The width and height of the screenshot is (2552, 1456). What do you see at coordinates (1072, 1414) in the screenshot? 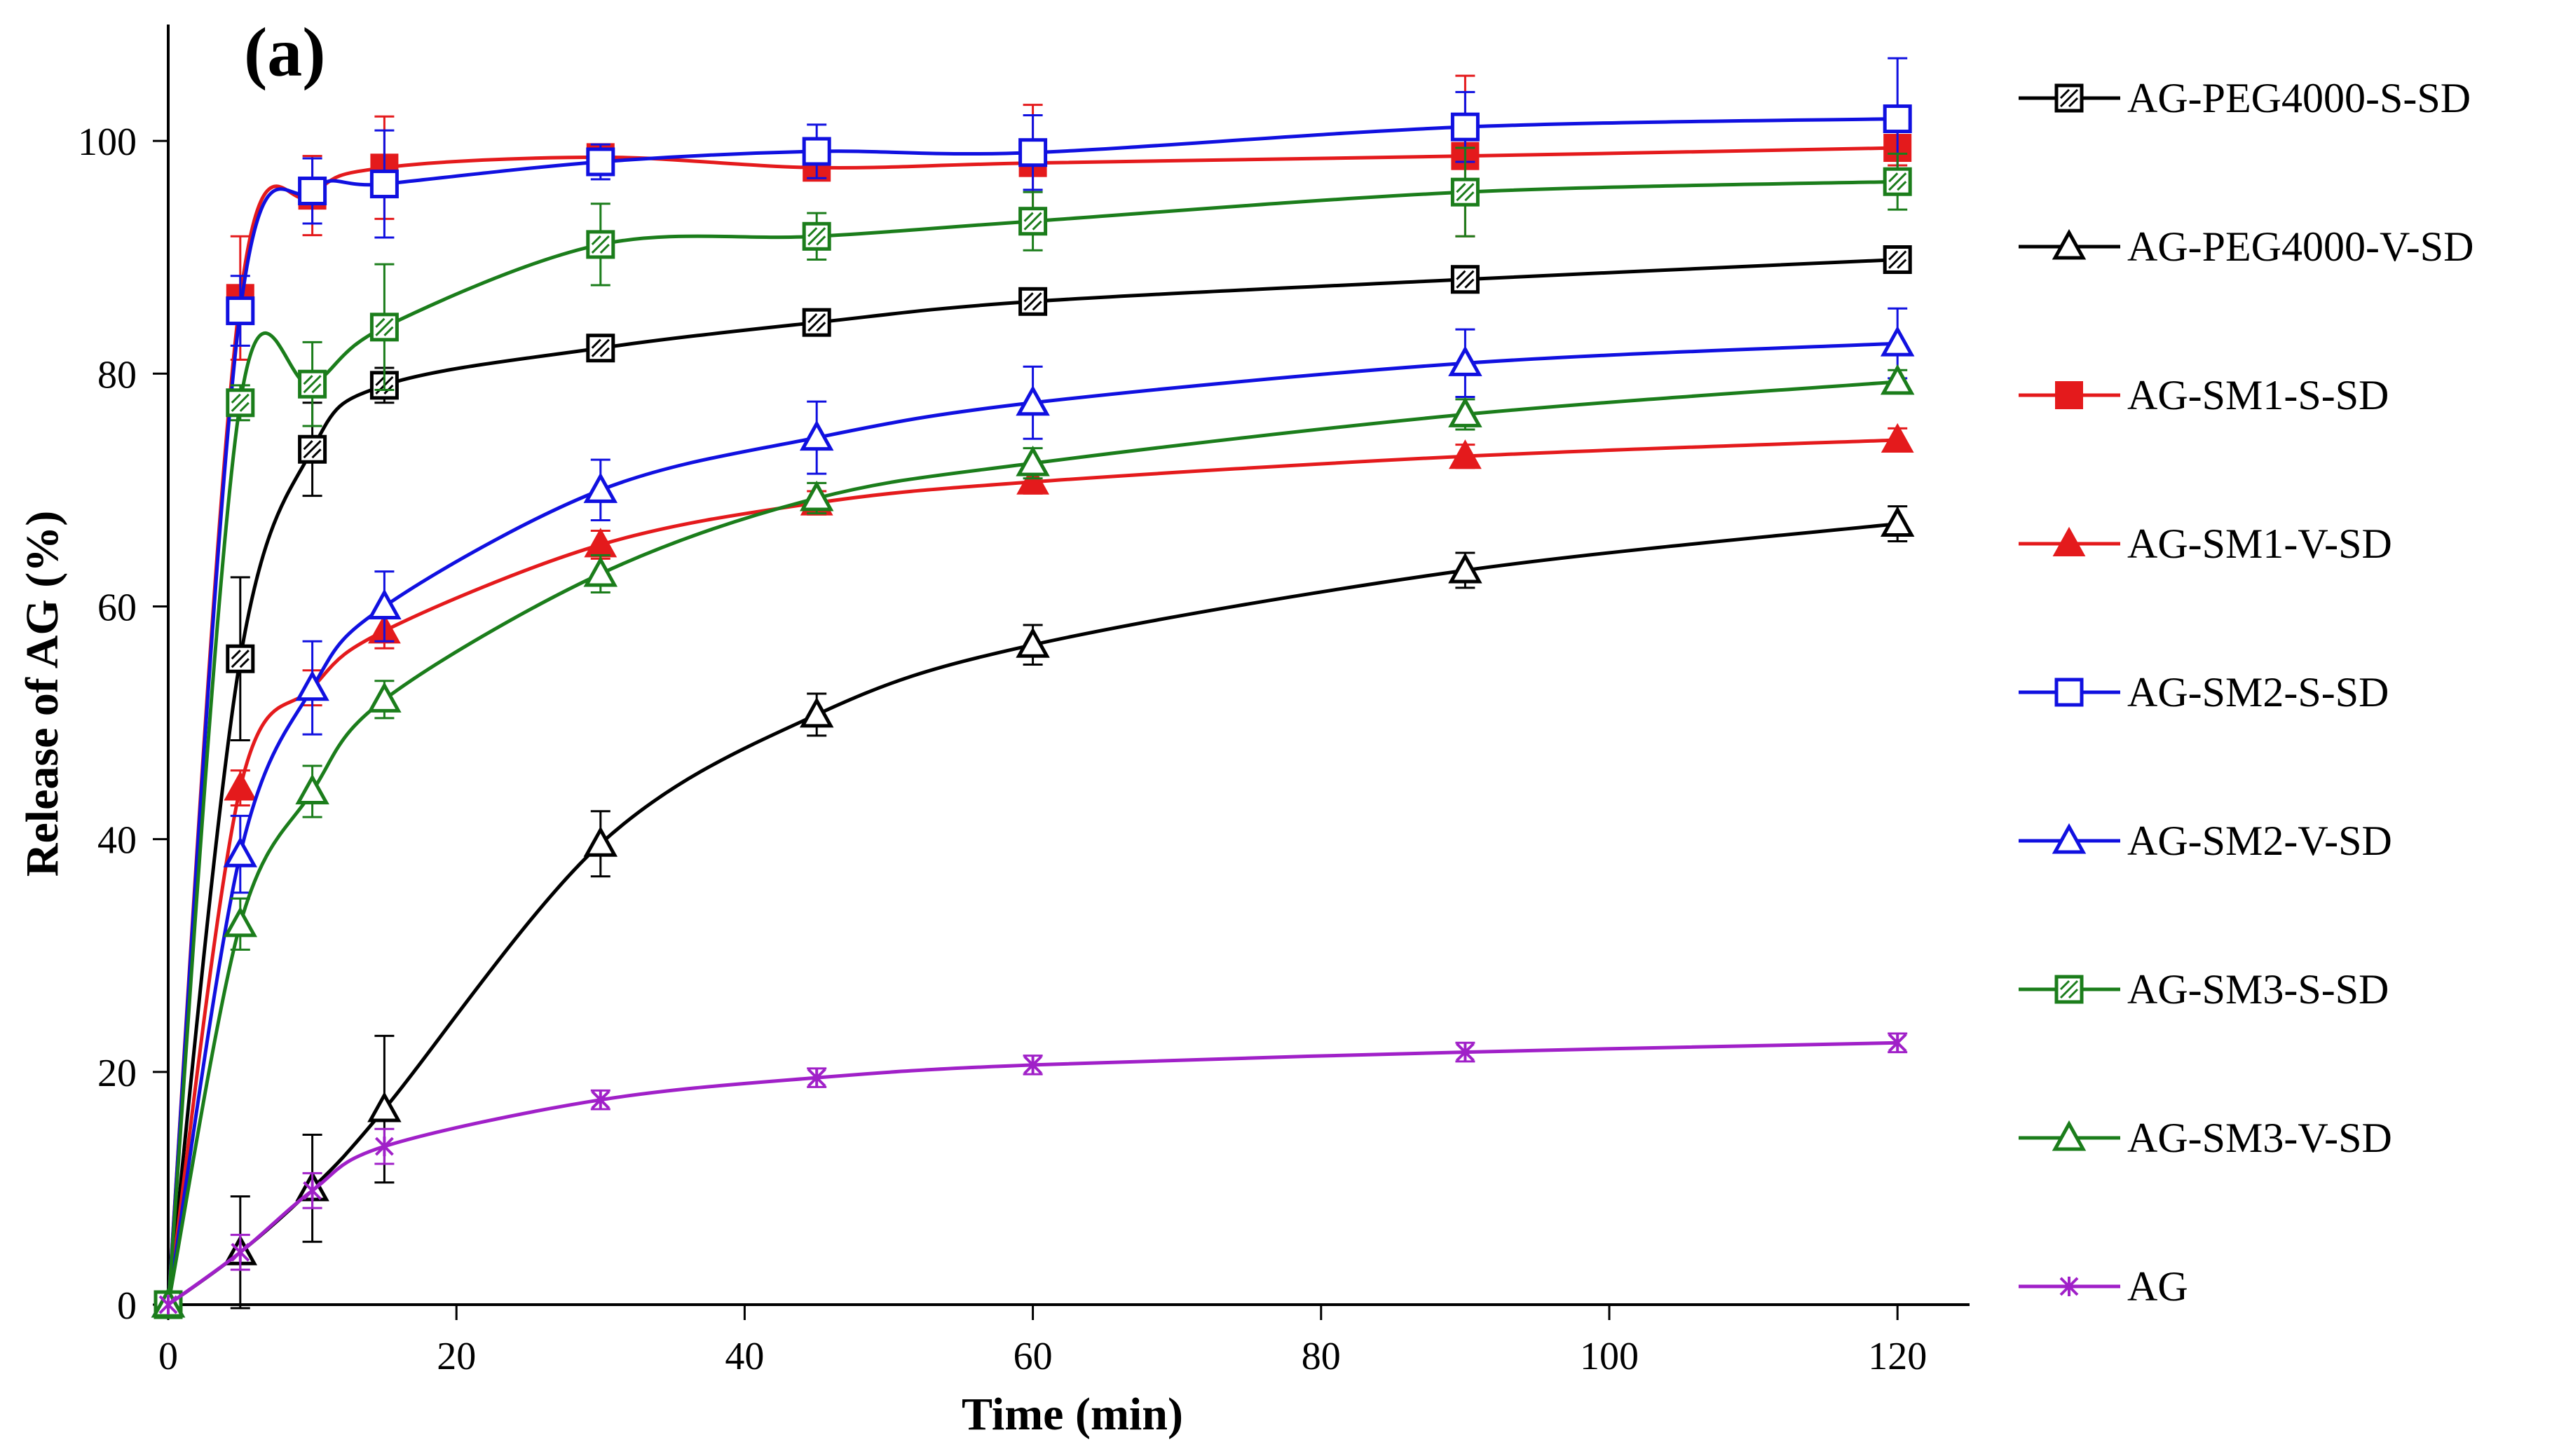
I see `x-axis-title: Time (min)` at bounding box center [1072, 1414].